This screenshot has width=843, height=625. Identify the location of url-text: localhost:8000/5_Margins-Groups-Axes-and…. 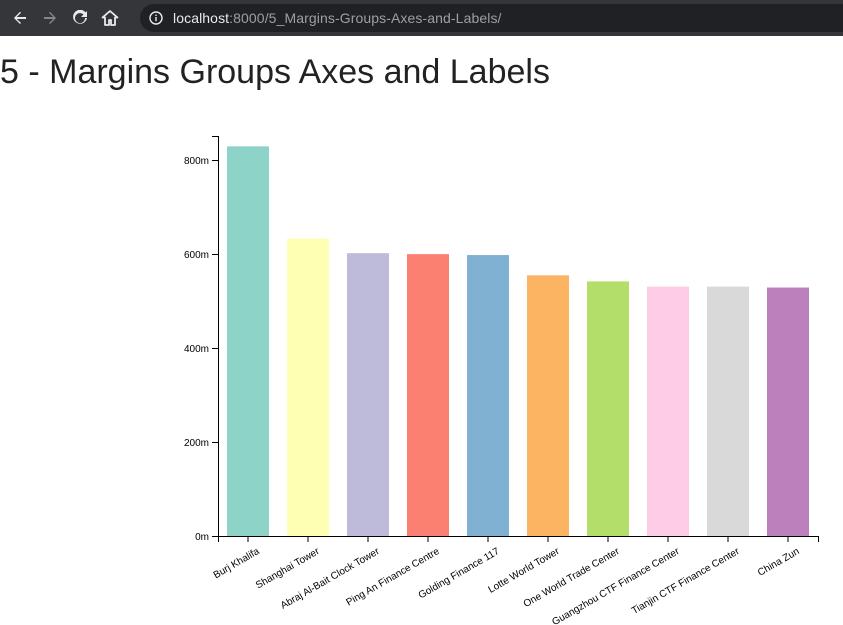
(337, 18).